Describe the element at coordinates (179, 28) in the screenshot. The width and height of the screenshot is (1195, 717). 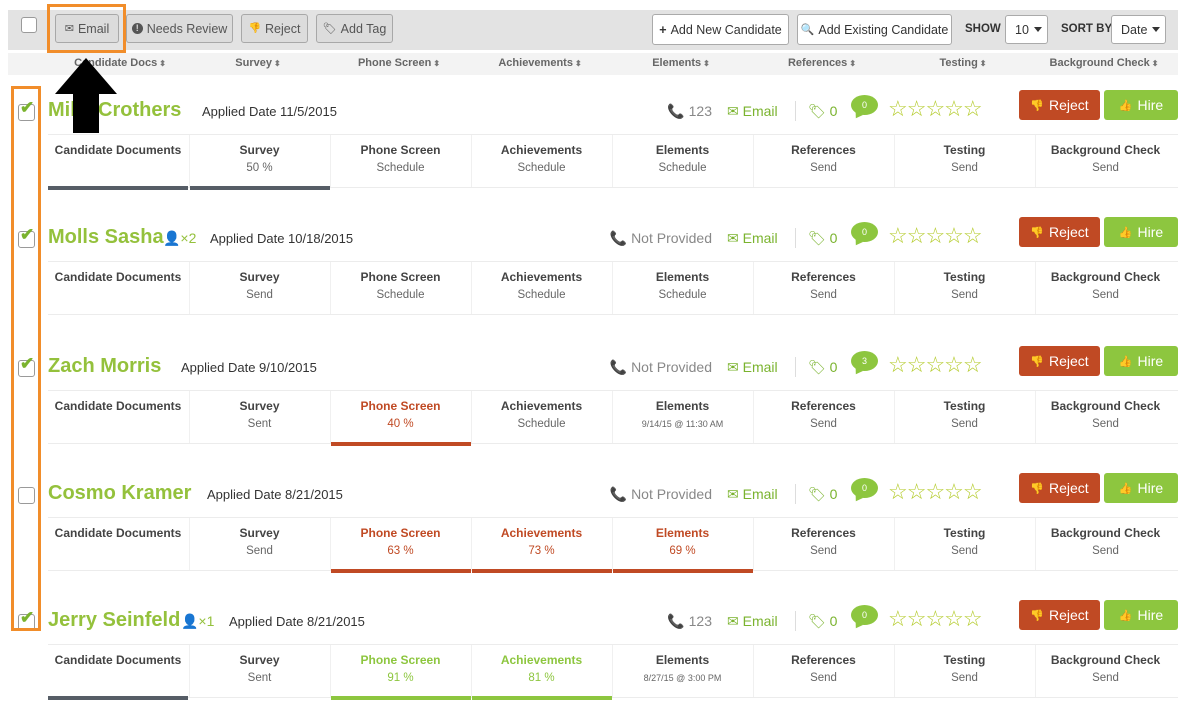
I see `needs-review-button: ! Needs Review` at that location.